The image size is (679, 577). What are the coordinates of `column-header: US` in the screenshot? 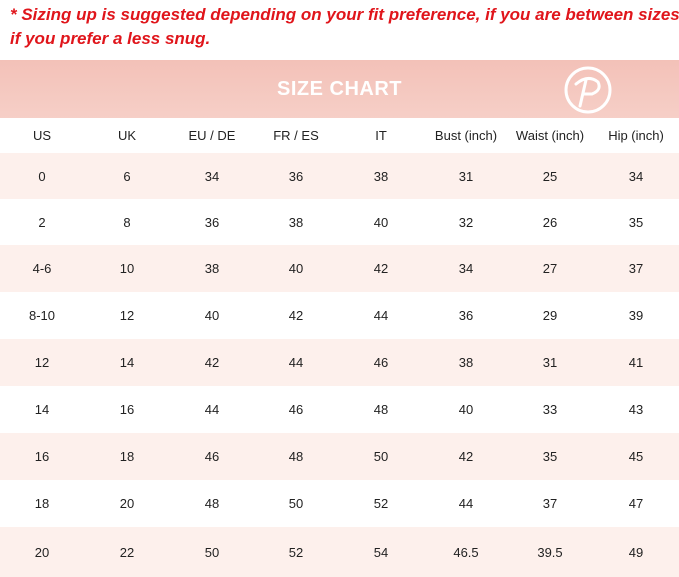 It's located at (42, 135).